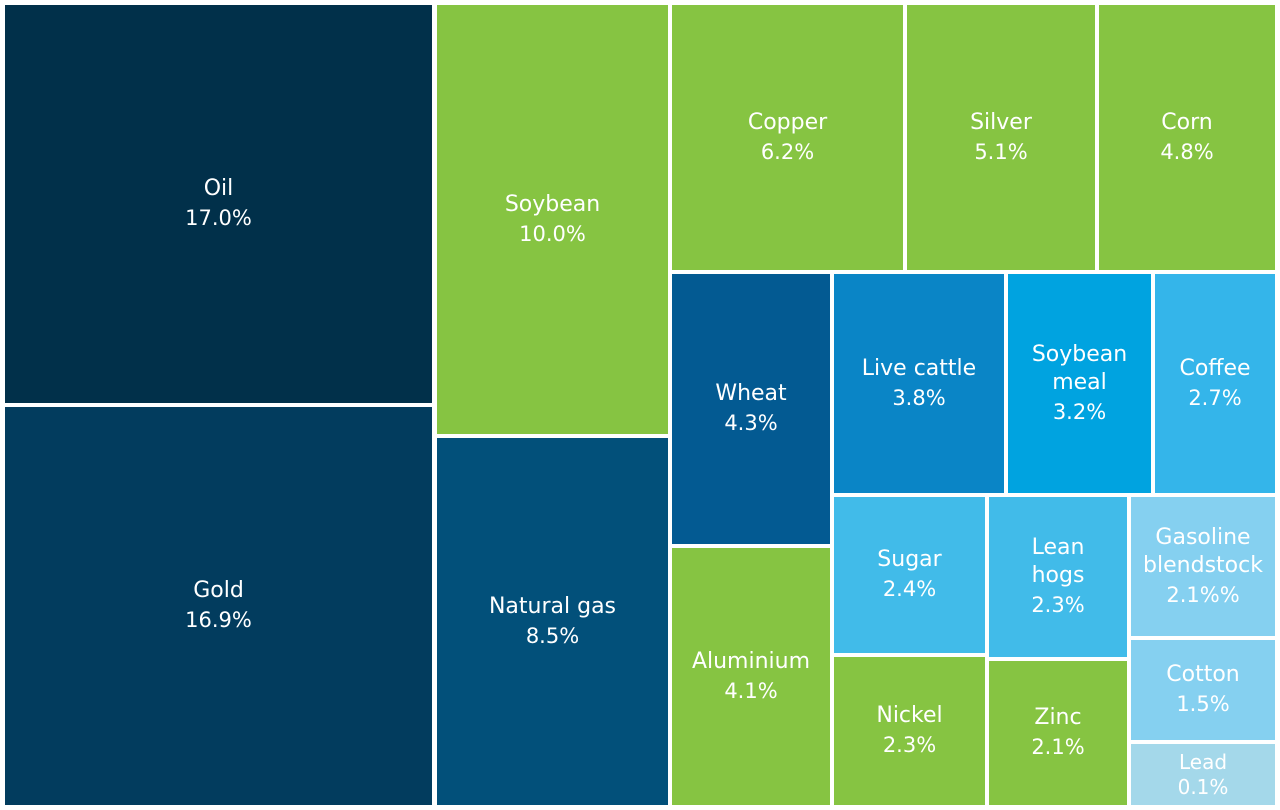 The width and height of the screenshot is (1280, 810). Describe the element at coordinates (751, 393) in the screenshot. I see `tile-label: Wheat` at that location.